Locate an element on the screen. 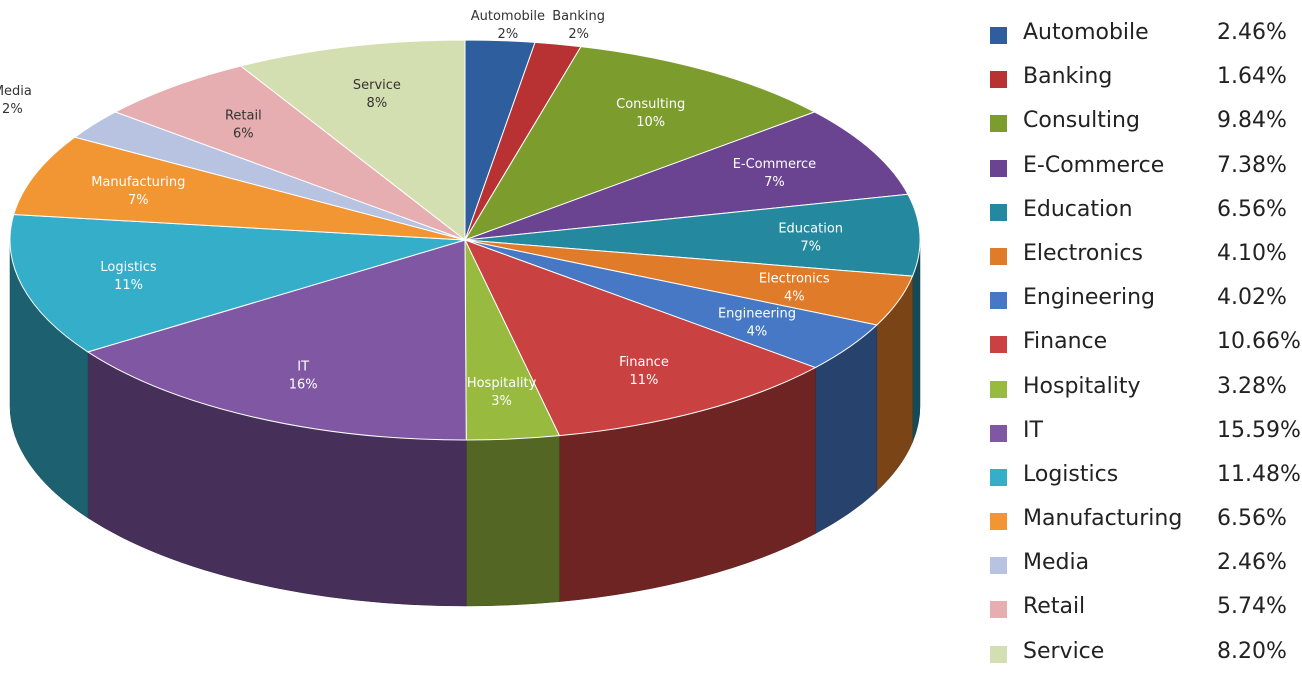 The width and height of the screenshot is (1302, 683). slice-logistics is located at coordinates (237, 283).